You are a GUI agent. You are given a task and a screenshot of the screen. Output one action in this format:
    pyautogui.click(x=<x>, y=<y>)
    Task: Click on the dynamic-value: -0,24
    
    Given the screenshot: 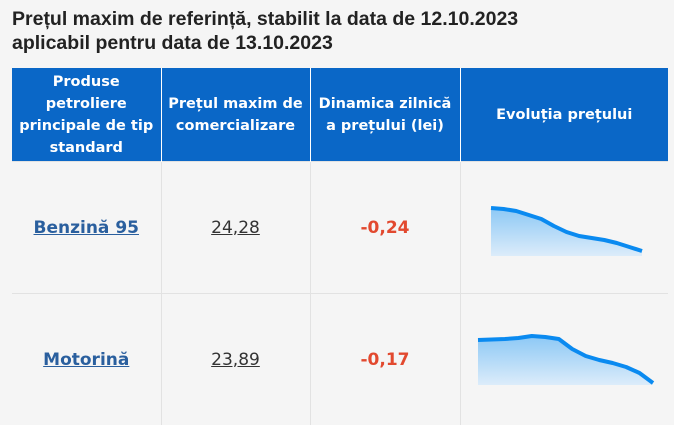 What is the action you would take?
    pyautogui.click(x=385, y=228)
    